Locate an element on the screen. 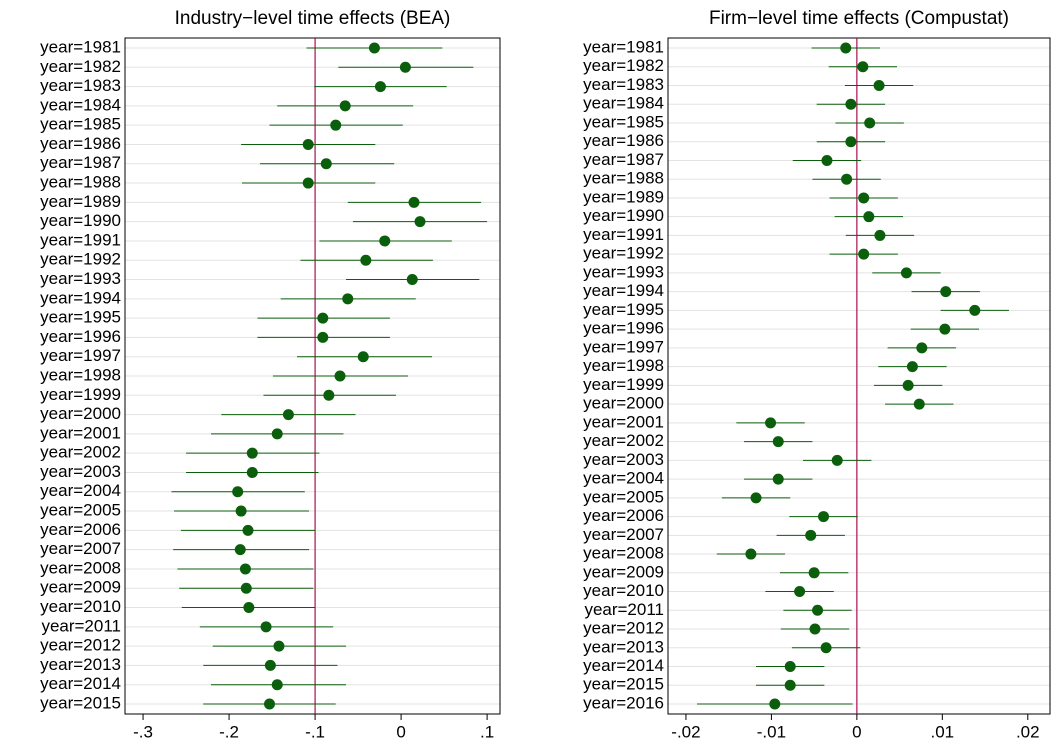 This screenshot has height=744, width=1054. y-tick-label: year=2015 is located at coordinates (80, 702).